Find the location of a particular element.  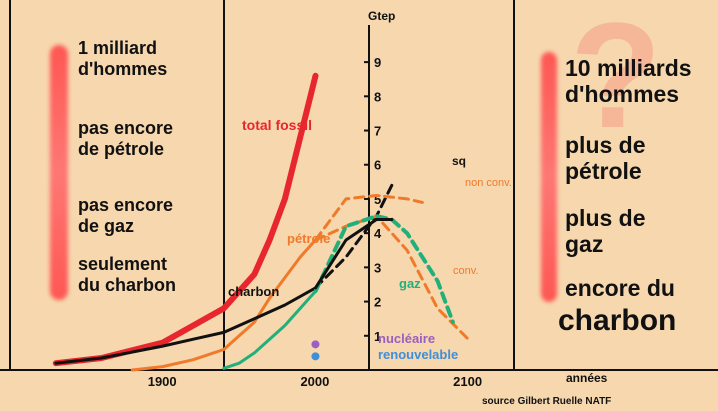

left-text-3: pas encore de gaz is located at coordinates (125, 215).